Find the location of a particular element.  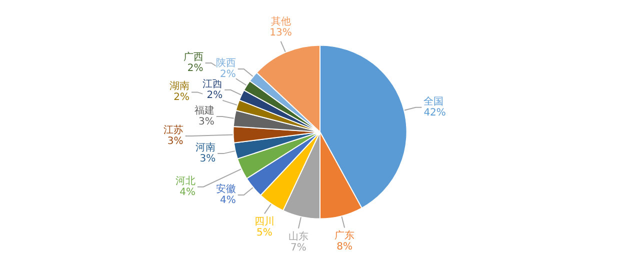

slice-label: 福建 is located at coordinates (204, 110).